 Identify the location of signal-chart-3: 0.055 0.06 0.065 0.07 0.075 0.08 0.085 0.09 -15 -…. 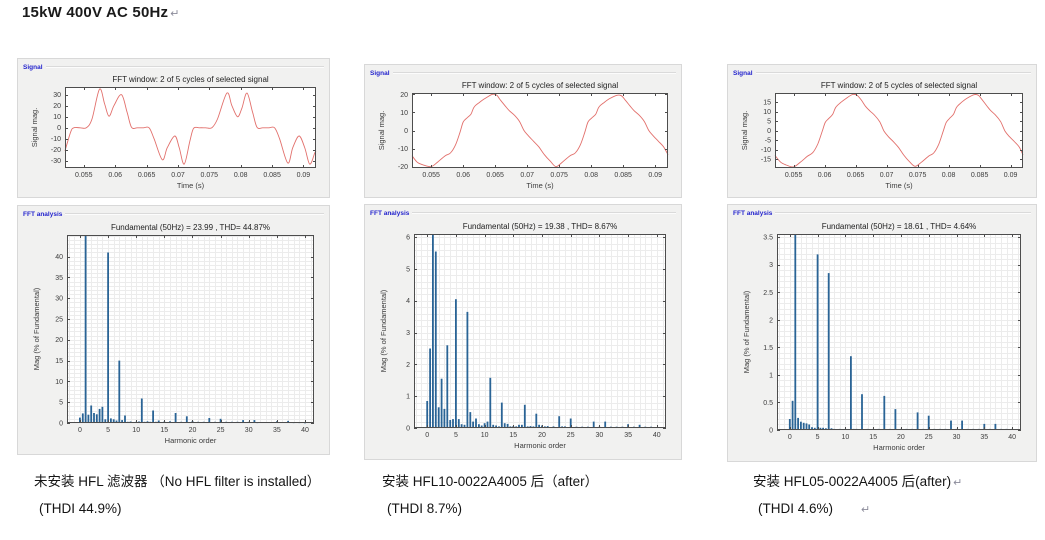
(882, 136).